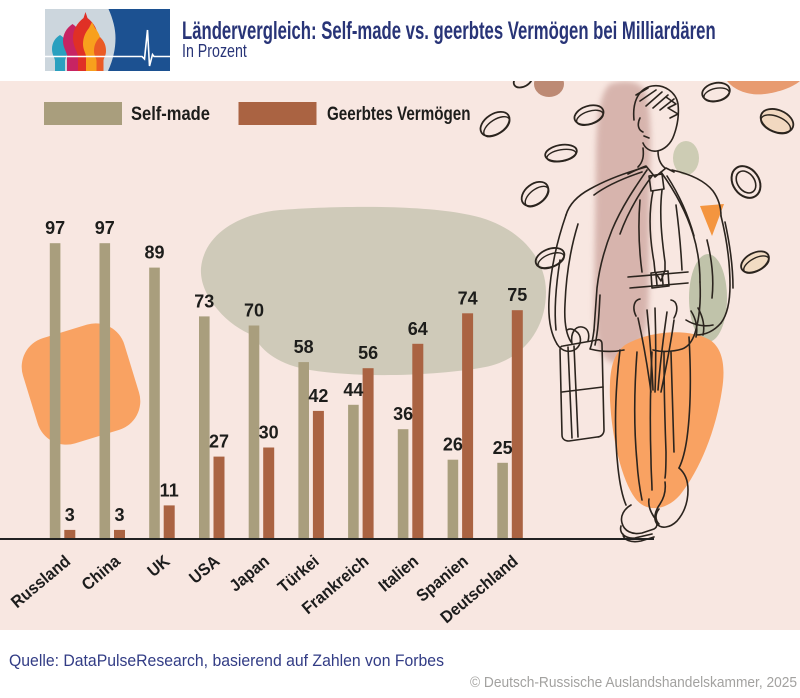 This screenshot has width=800, height=698. I want to click on svg-text: 73, so click(204, 301).